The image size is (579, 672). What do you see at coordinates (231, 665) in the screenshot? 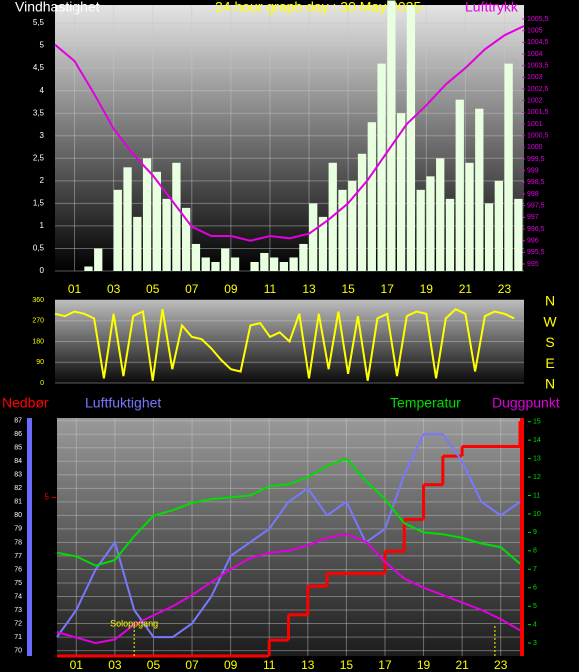
I see `x-tick-label: 09` at bounding box center [231, 665].